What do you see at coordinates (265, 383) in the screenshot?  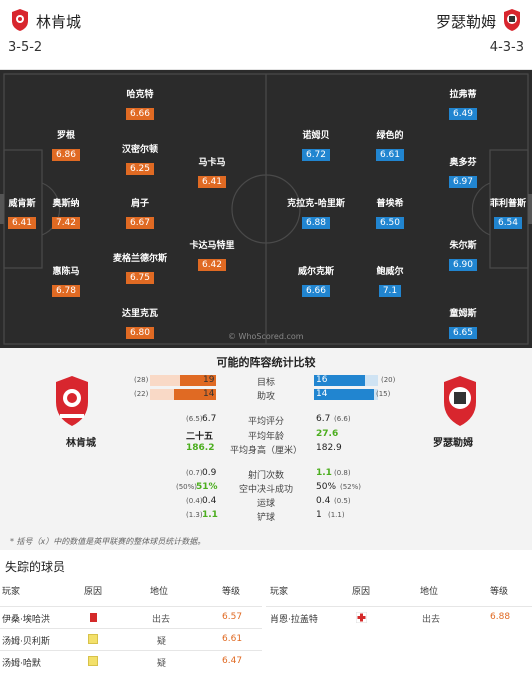 I see `stat-label: 目标` at bounding box center [265, 383].